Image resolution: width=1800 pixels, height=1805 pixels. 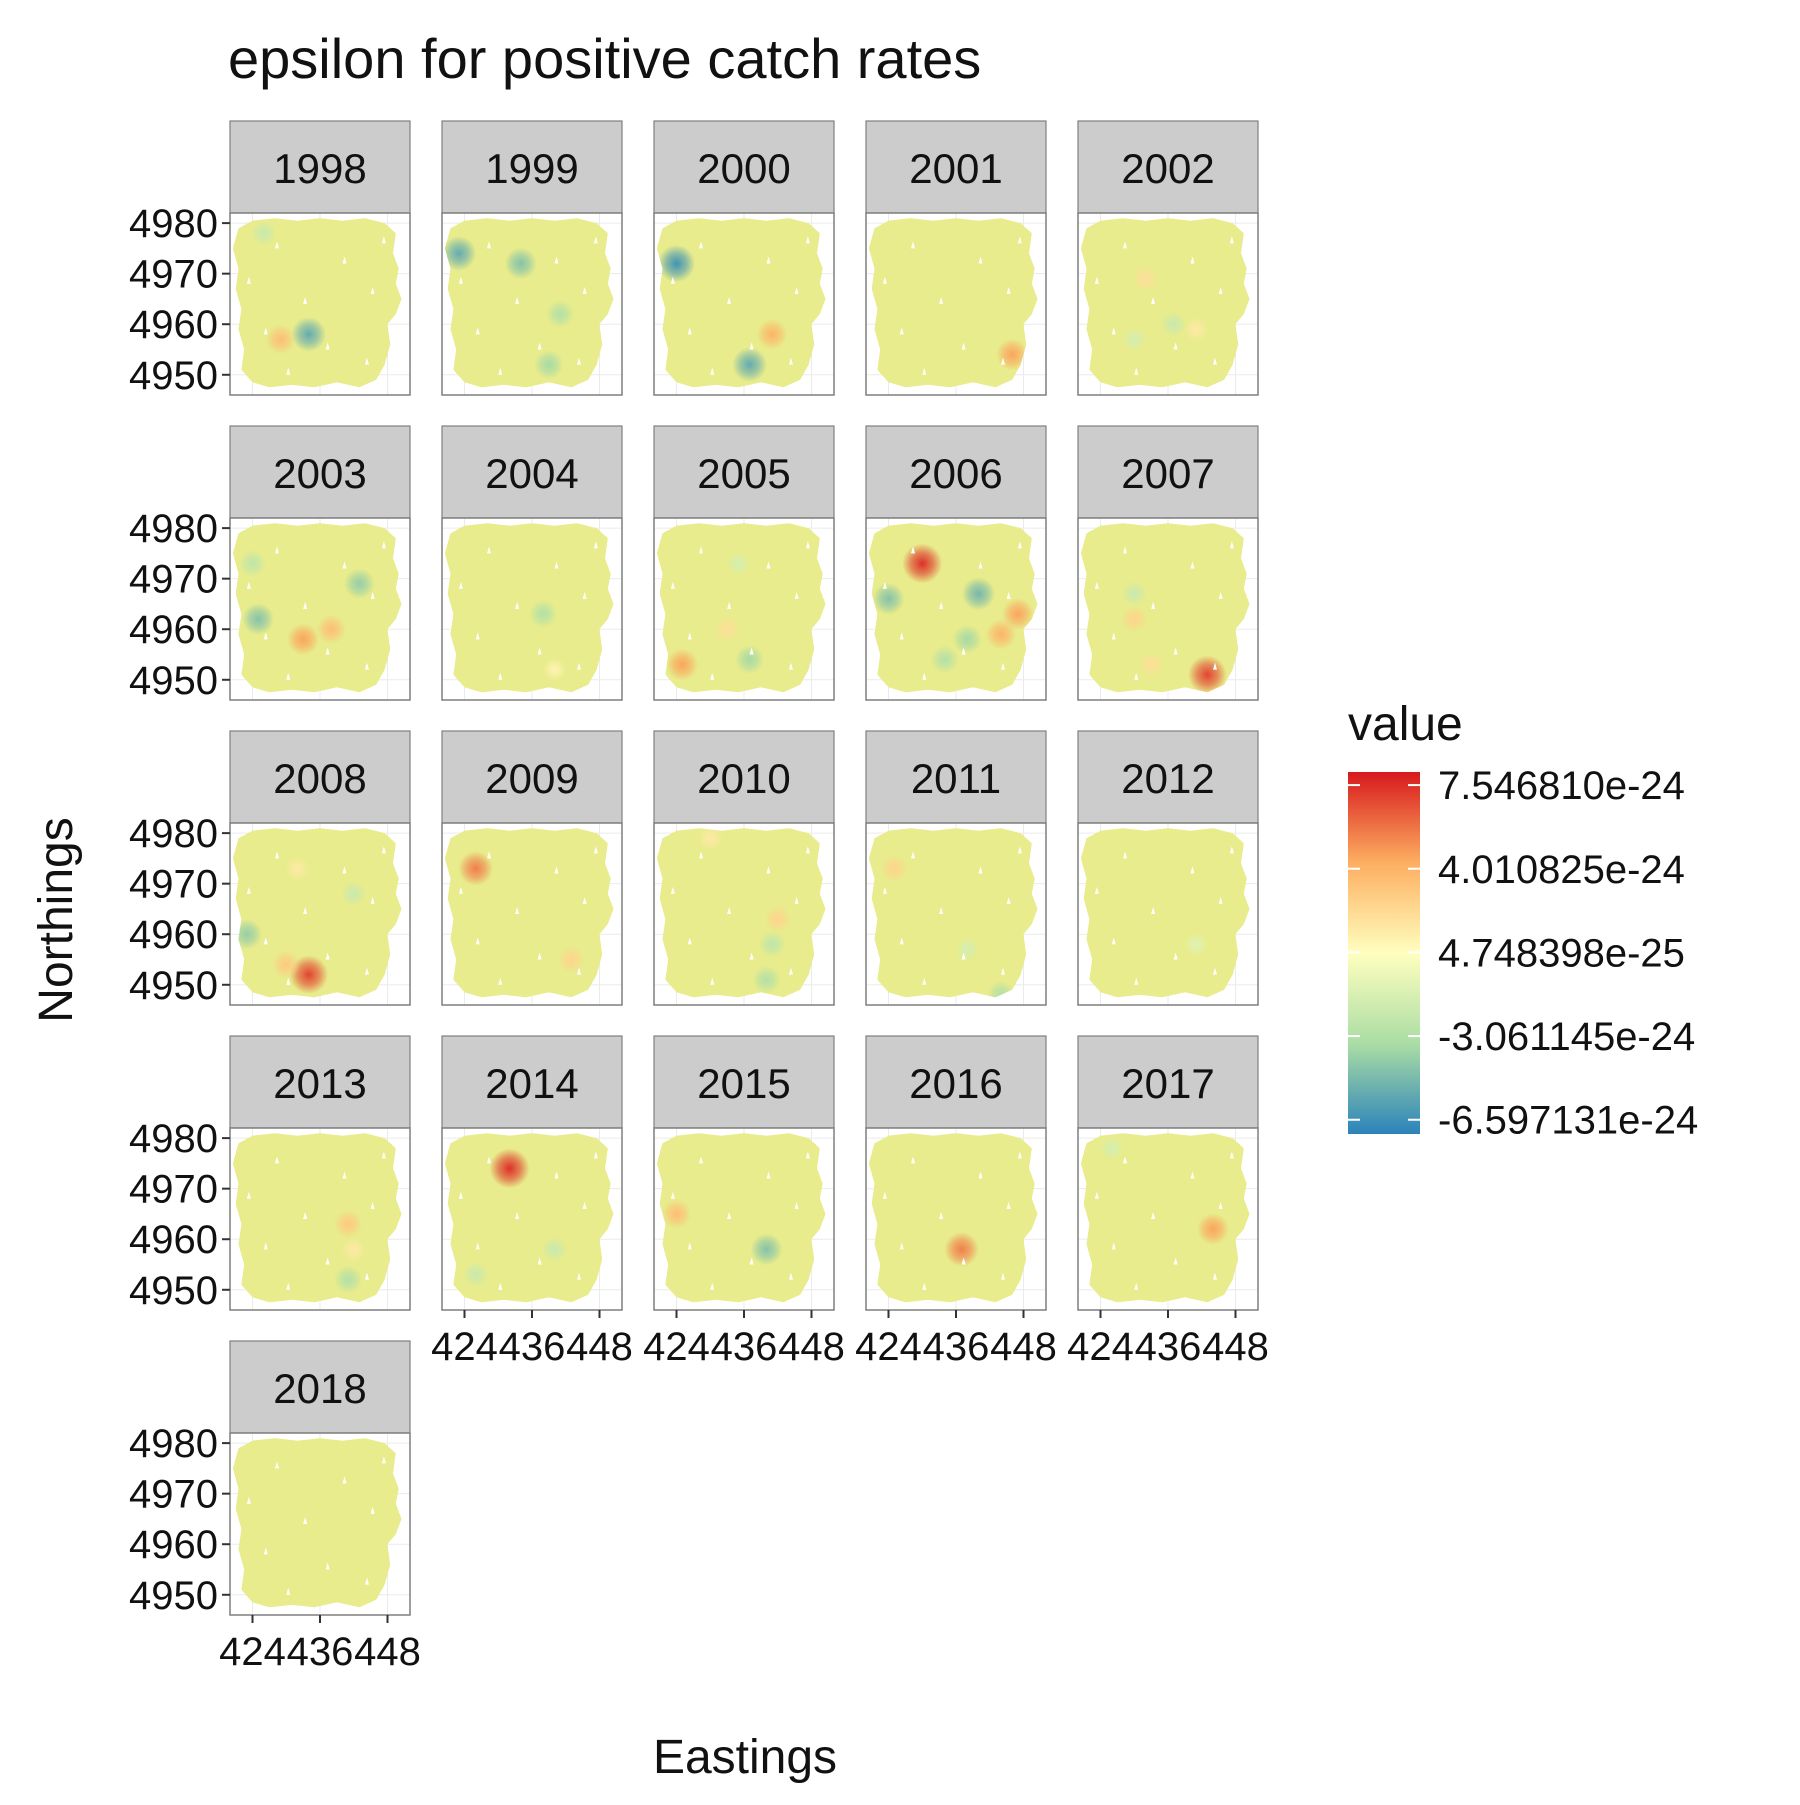 I want to click on facet-label: 2017, so click(x=1167, y=1083).